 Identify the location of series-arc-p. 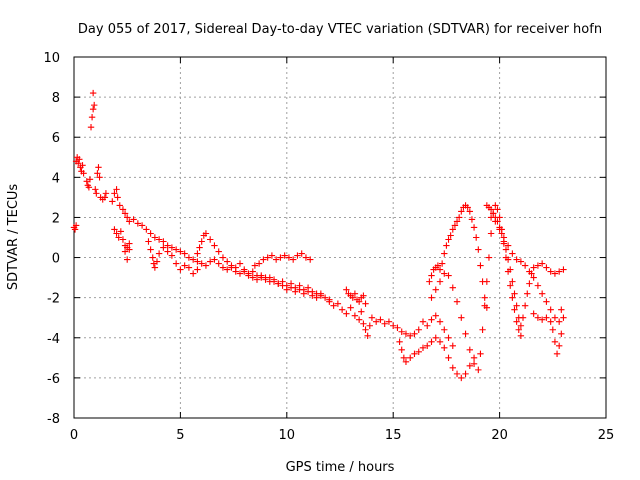
(525, 269).